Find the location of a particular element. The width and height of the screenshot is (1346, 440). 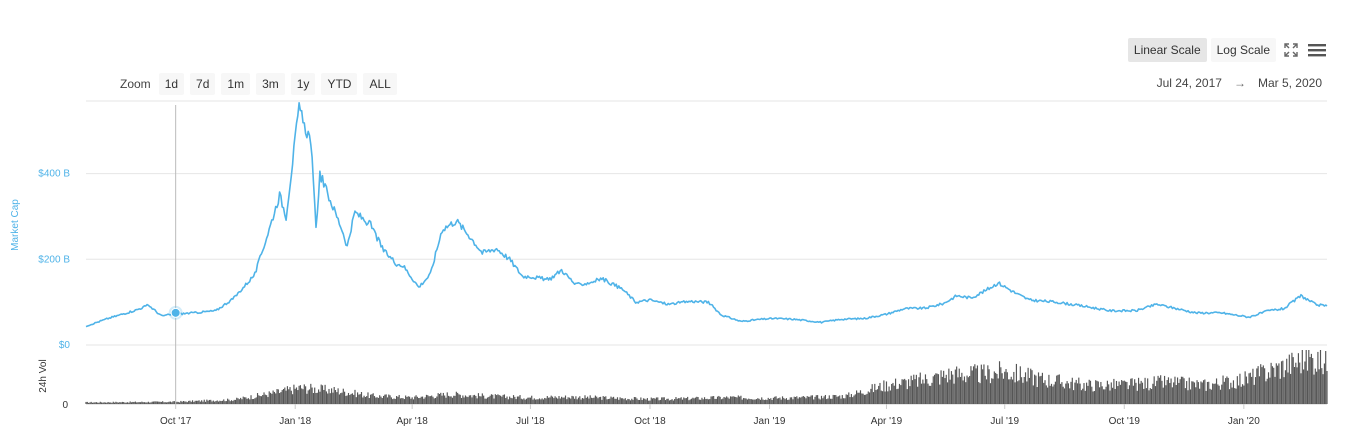

linear-scale-button: Linear Scale is located at coordinates (1167, 50).